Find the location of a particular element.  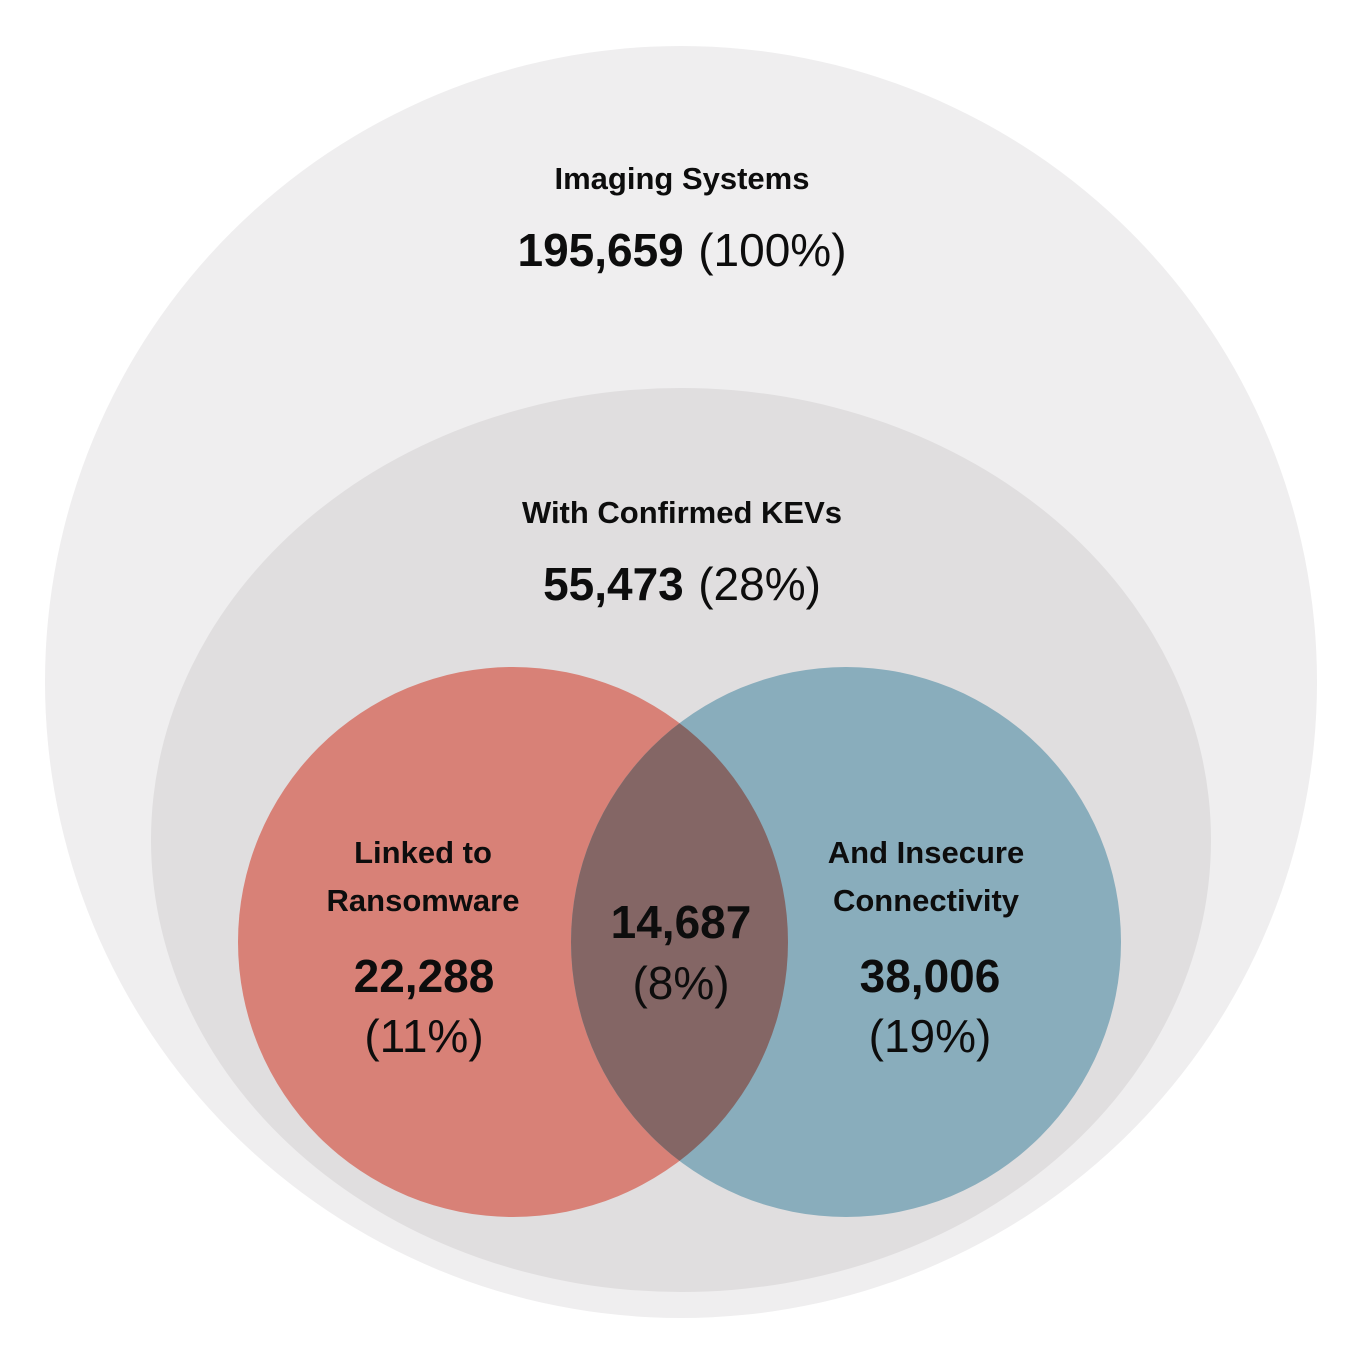

ransomware-title-line1: Linked to is located at coordinates (423, 852).